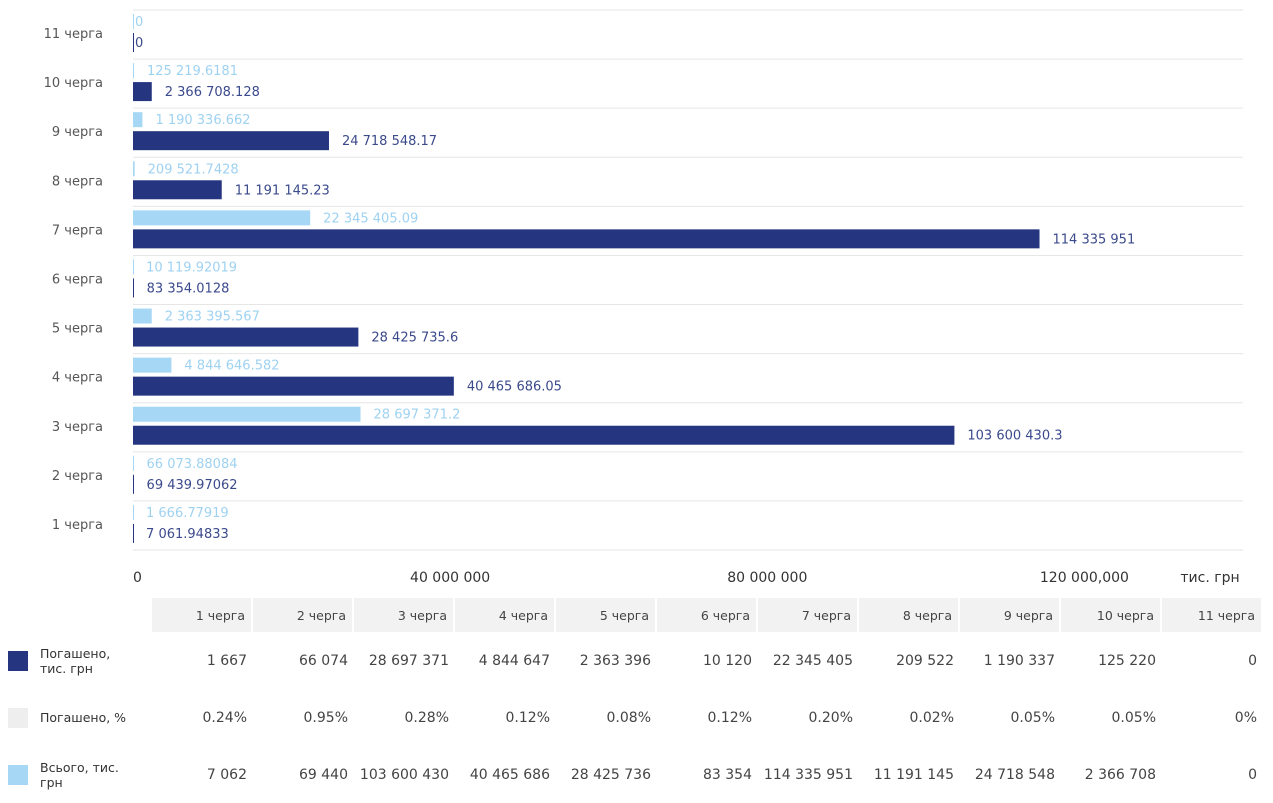 This screenshot has width=1273, height=803. Describe the element at coordinates (231, 366) in the screenshot. I see `data-label: 4 844 646.582` at that location.